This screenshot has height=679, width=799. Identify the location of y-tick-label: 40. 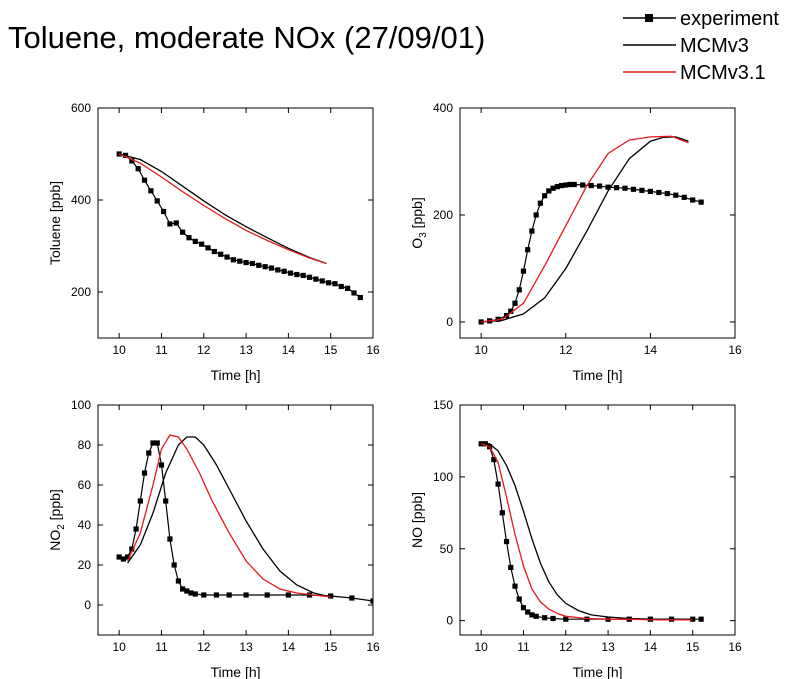
(85, 525).